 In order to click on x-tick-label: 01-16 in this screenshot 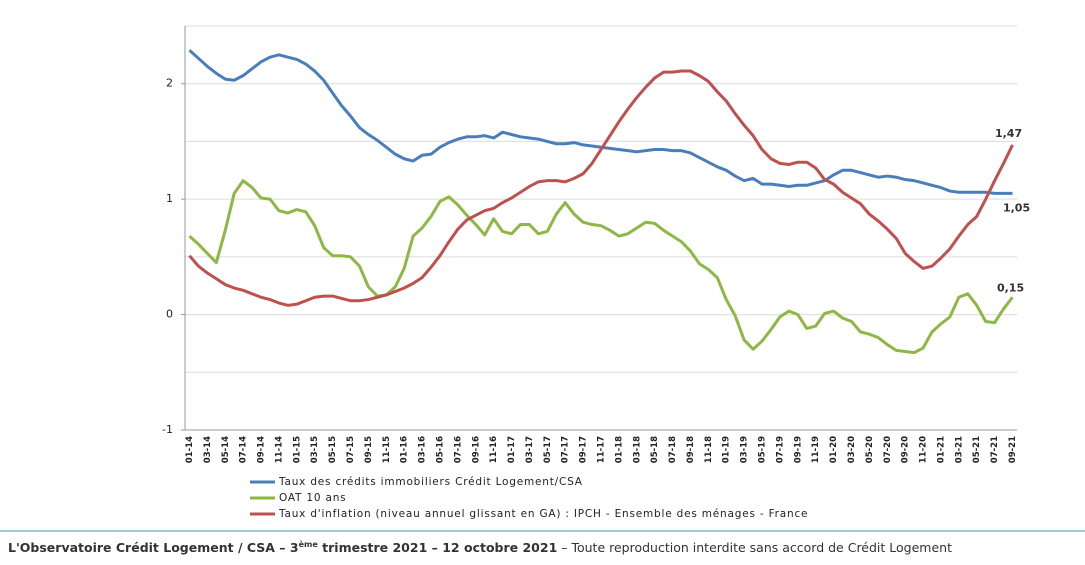, I will do `click(405, 449)`.